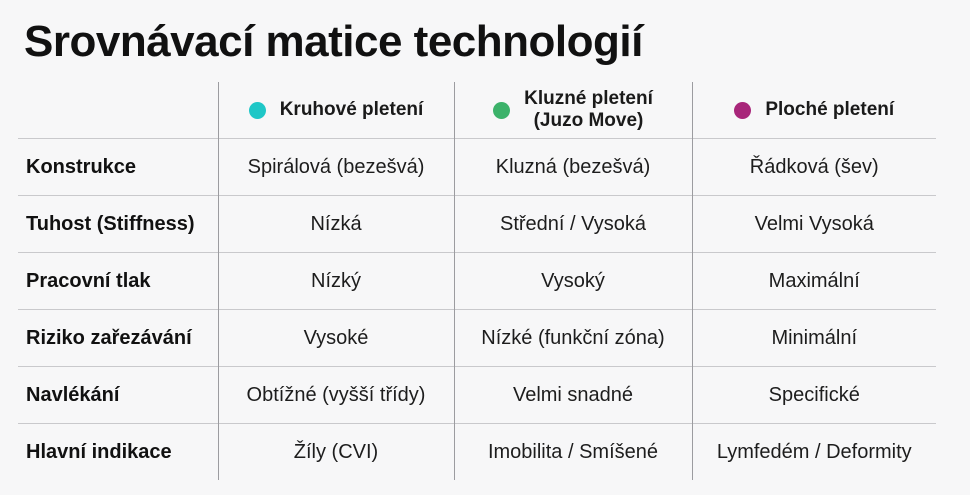 The width and height of the screenshot is (970, 495). I want to click on table-cell: Maximální, so click(813, 281).